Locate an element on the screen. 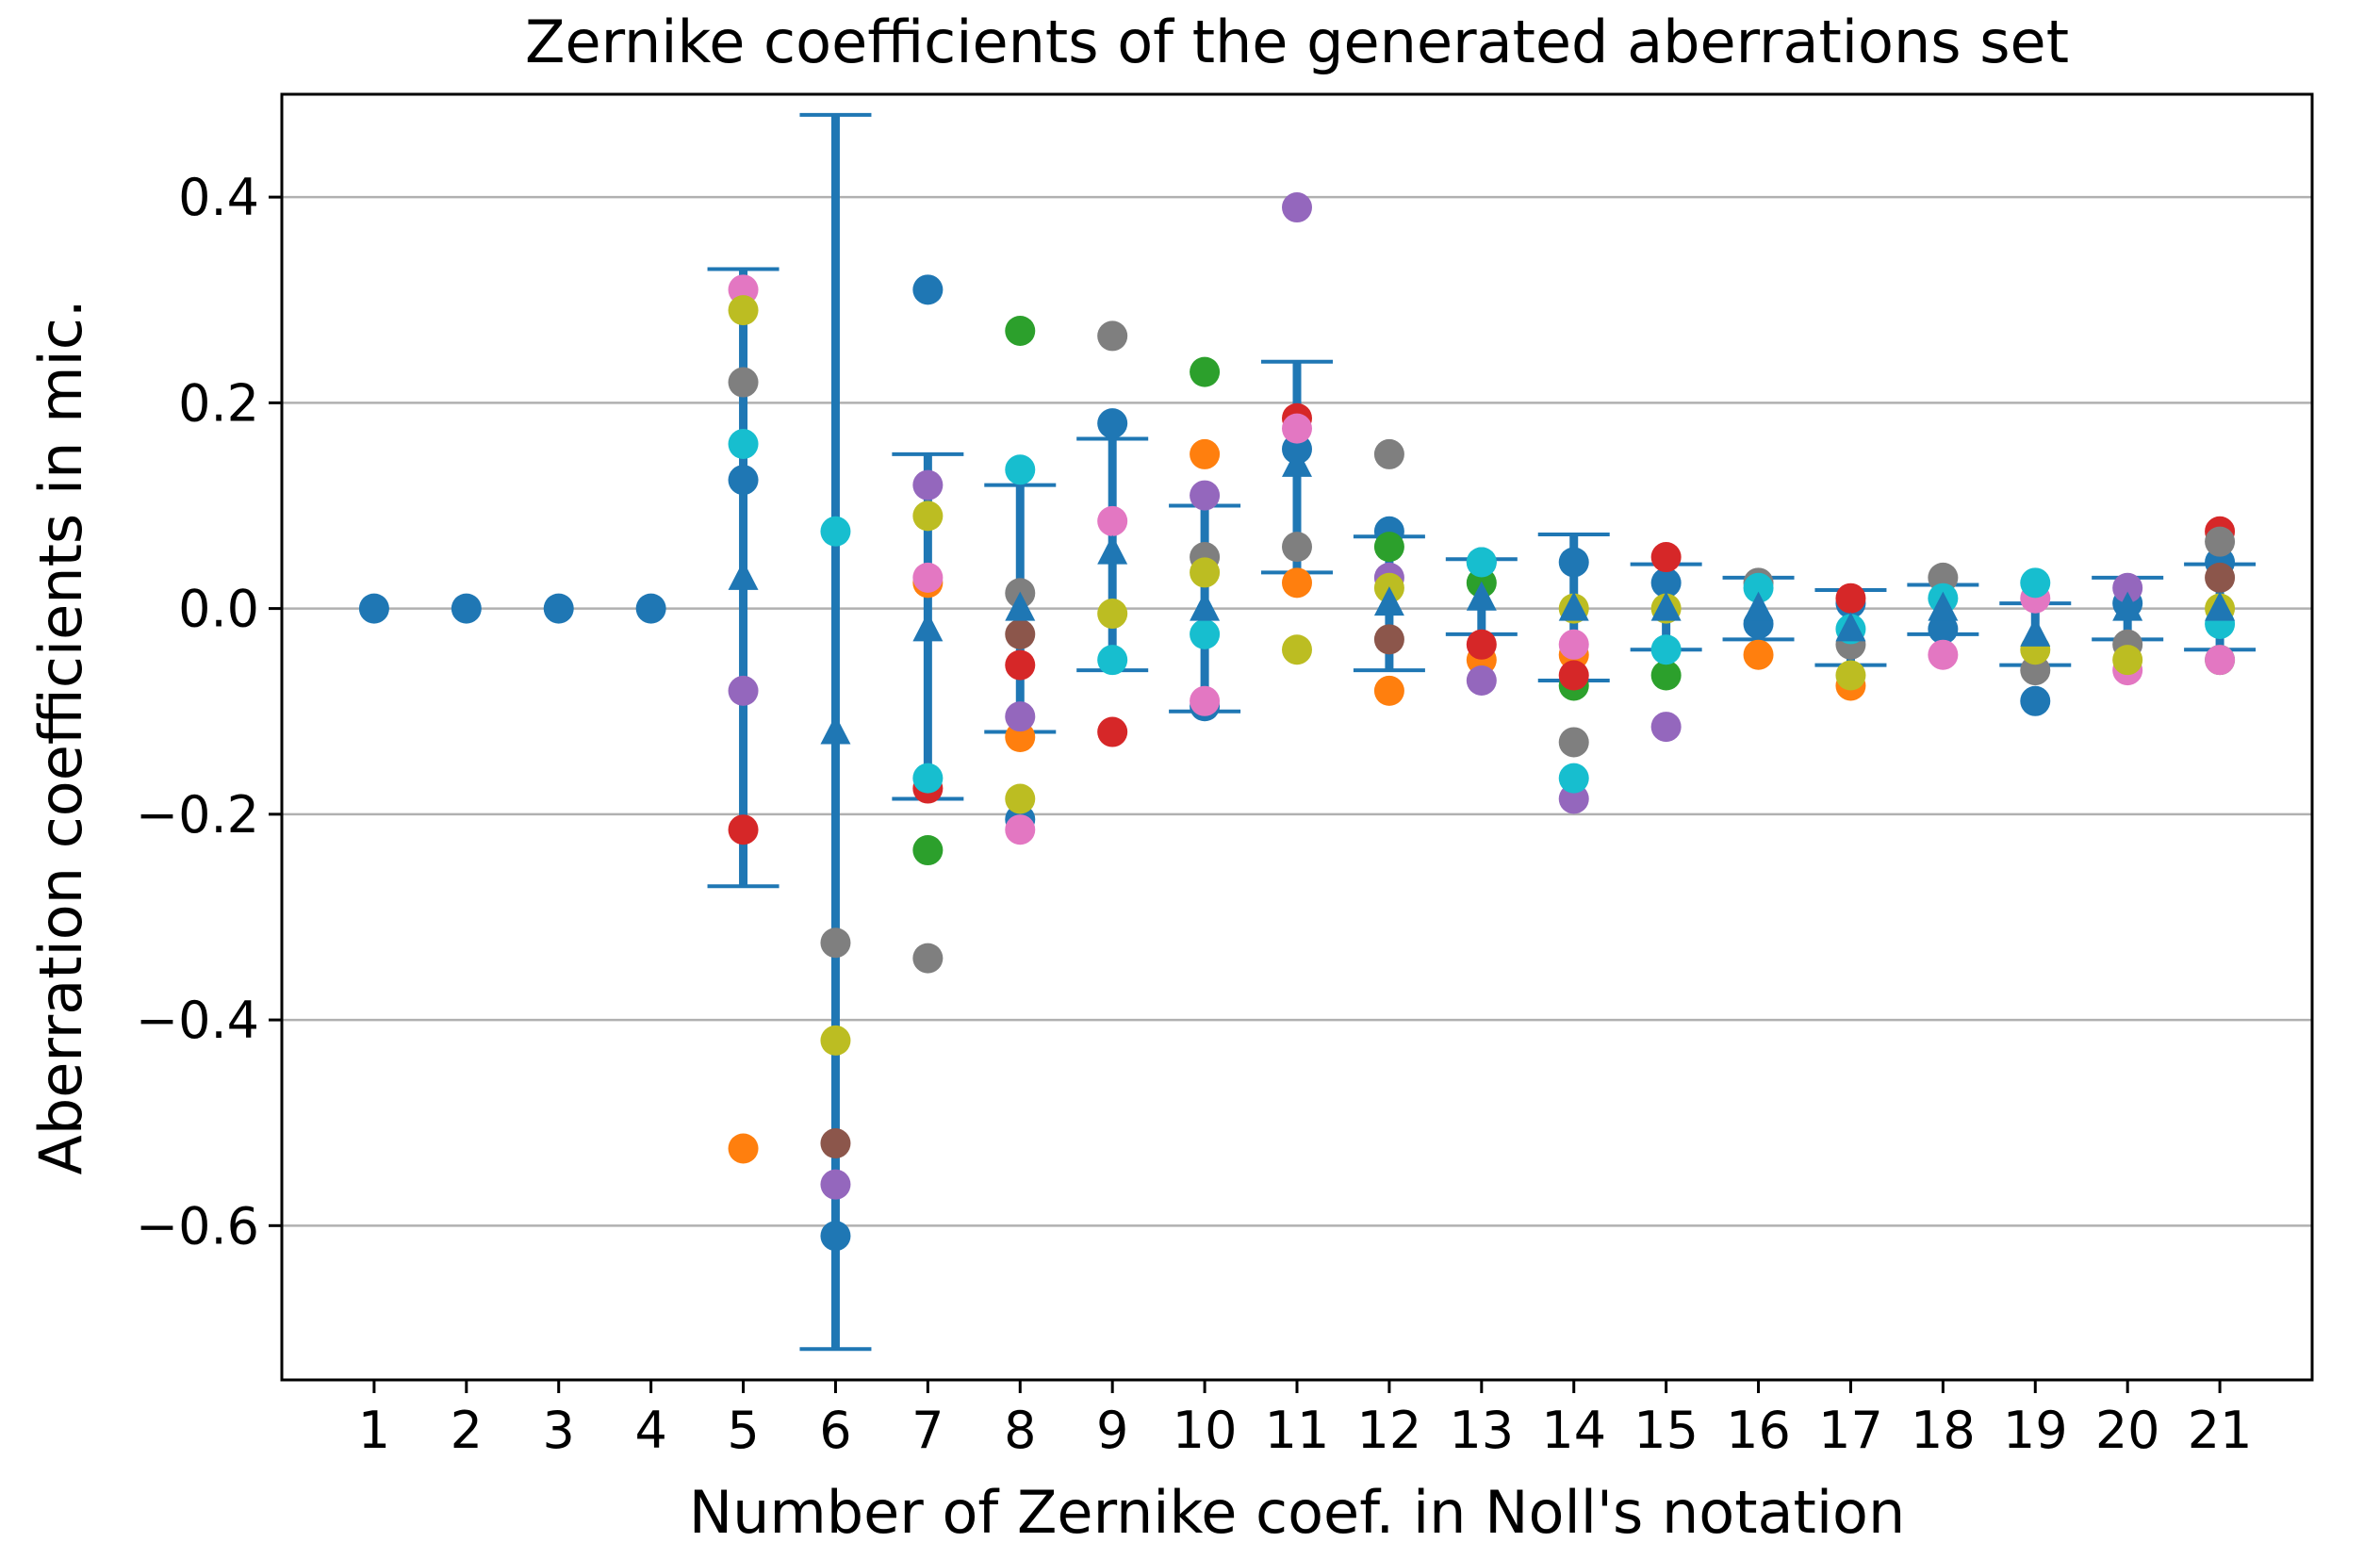 The width and height of the screenshot is (2380, 1559). x-tick-label: 19 is located at coordinates (2035, 1430).